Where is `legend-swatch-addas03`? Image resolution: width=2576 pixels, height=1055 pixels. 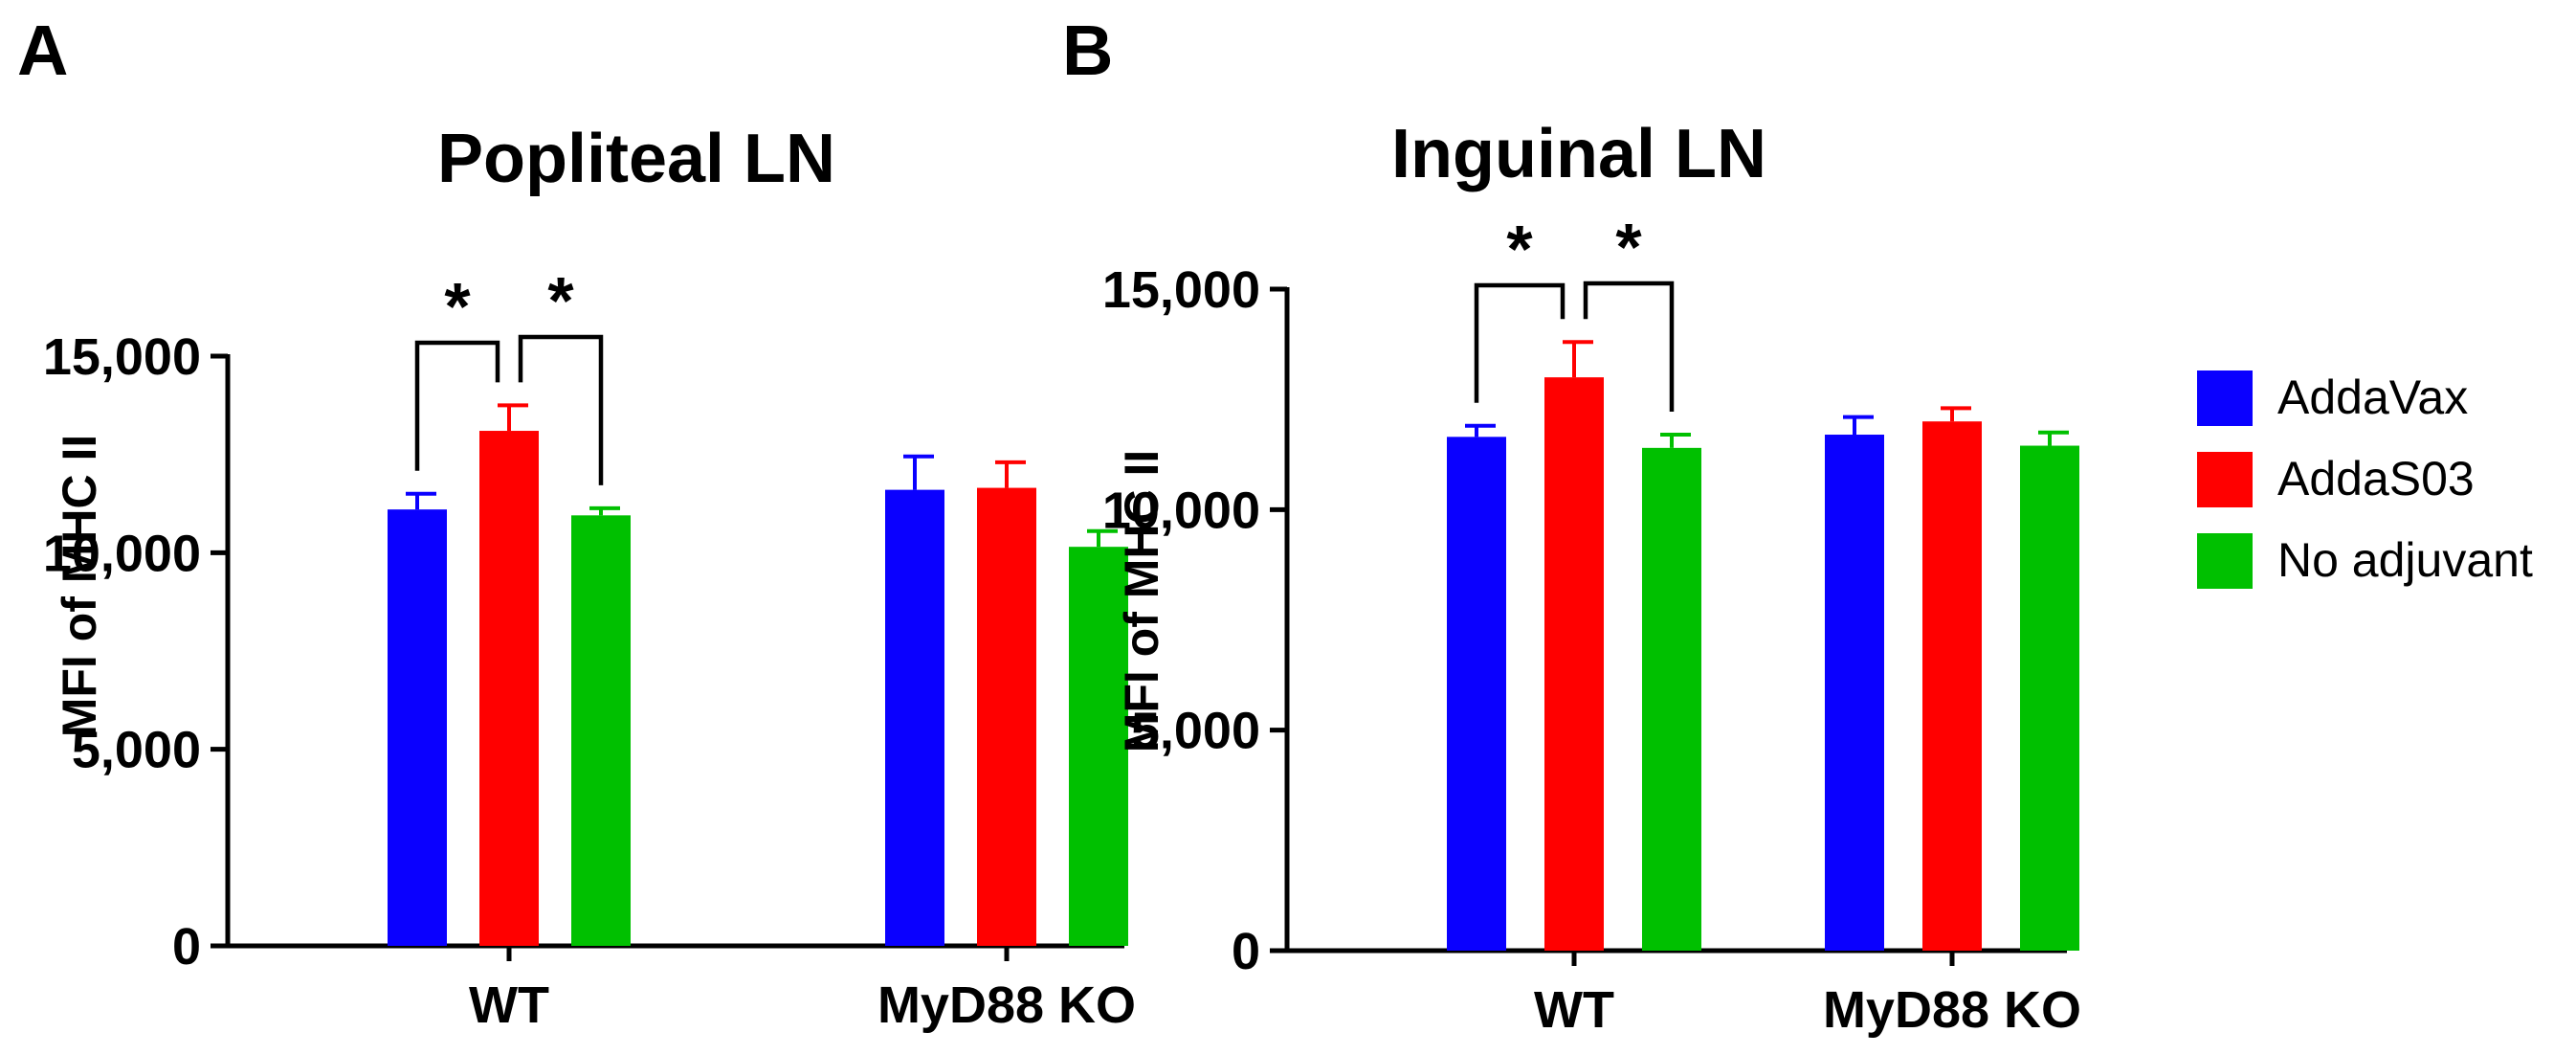
legend-swatch-addas03 is located at coordinates (2225, 479).